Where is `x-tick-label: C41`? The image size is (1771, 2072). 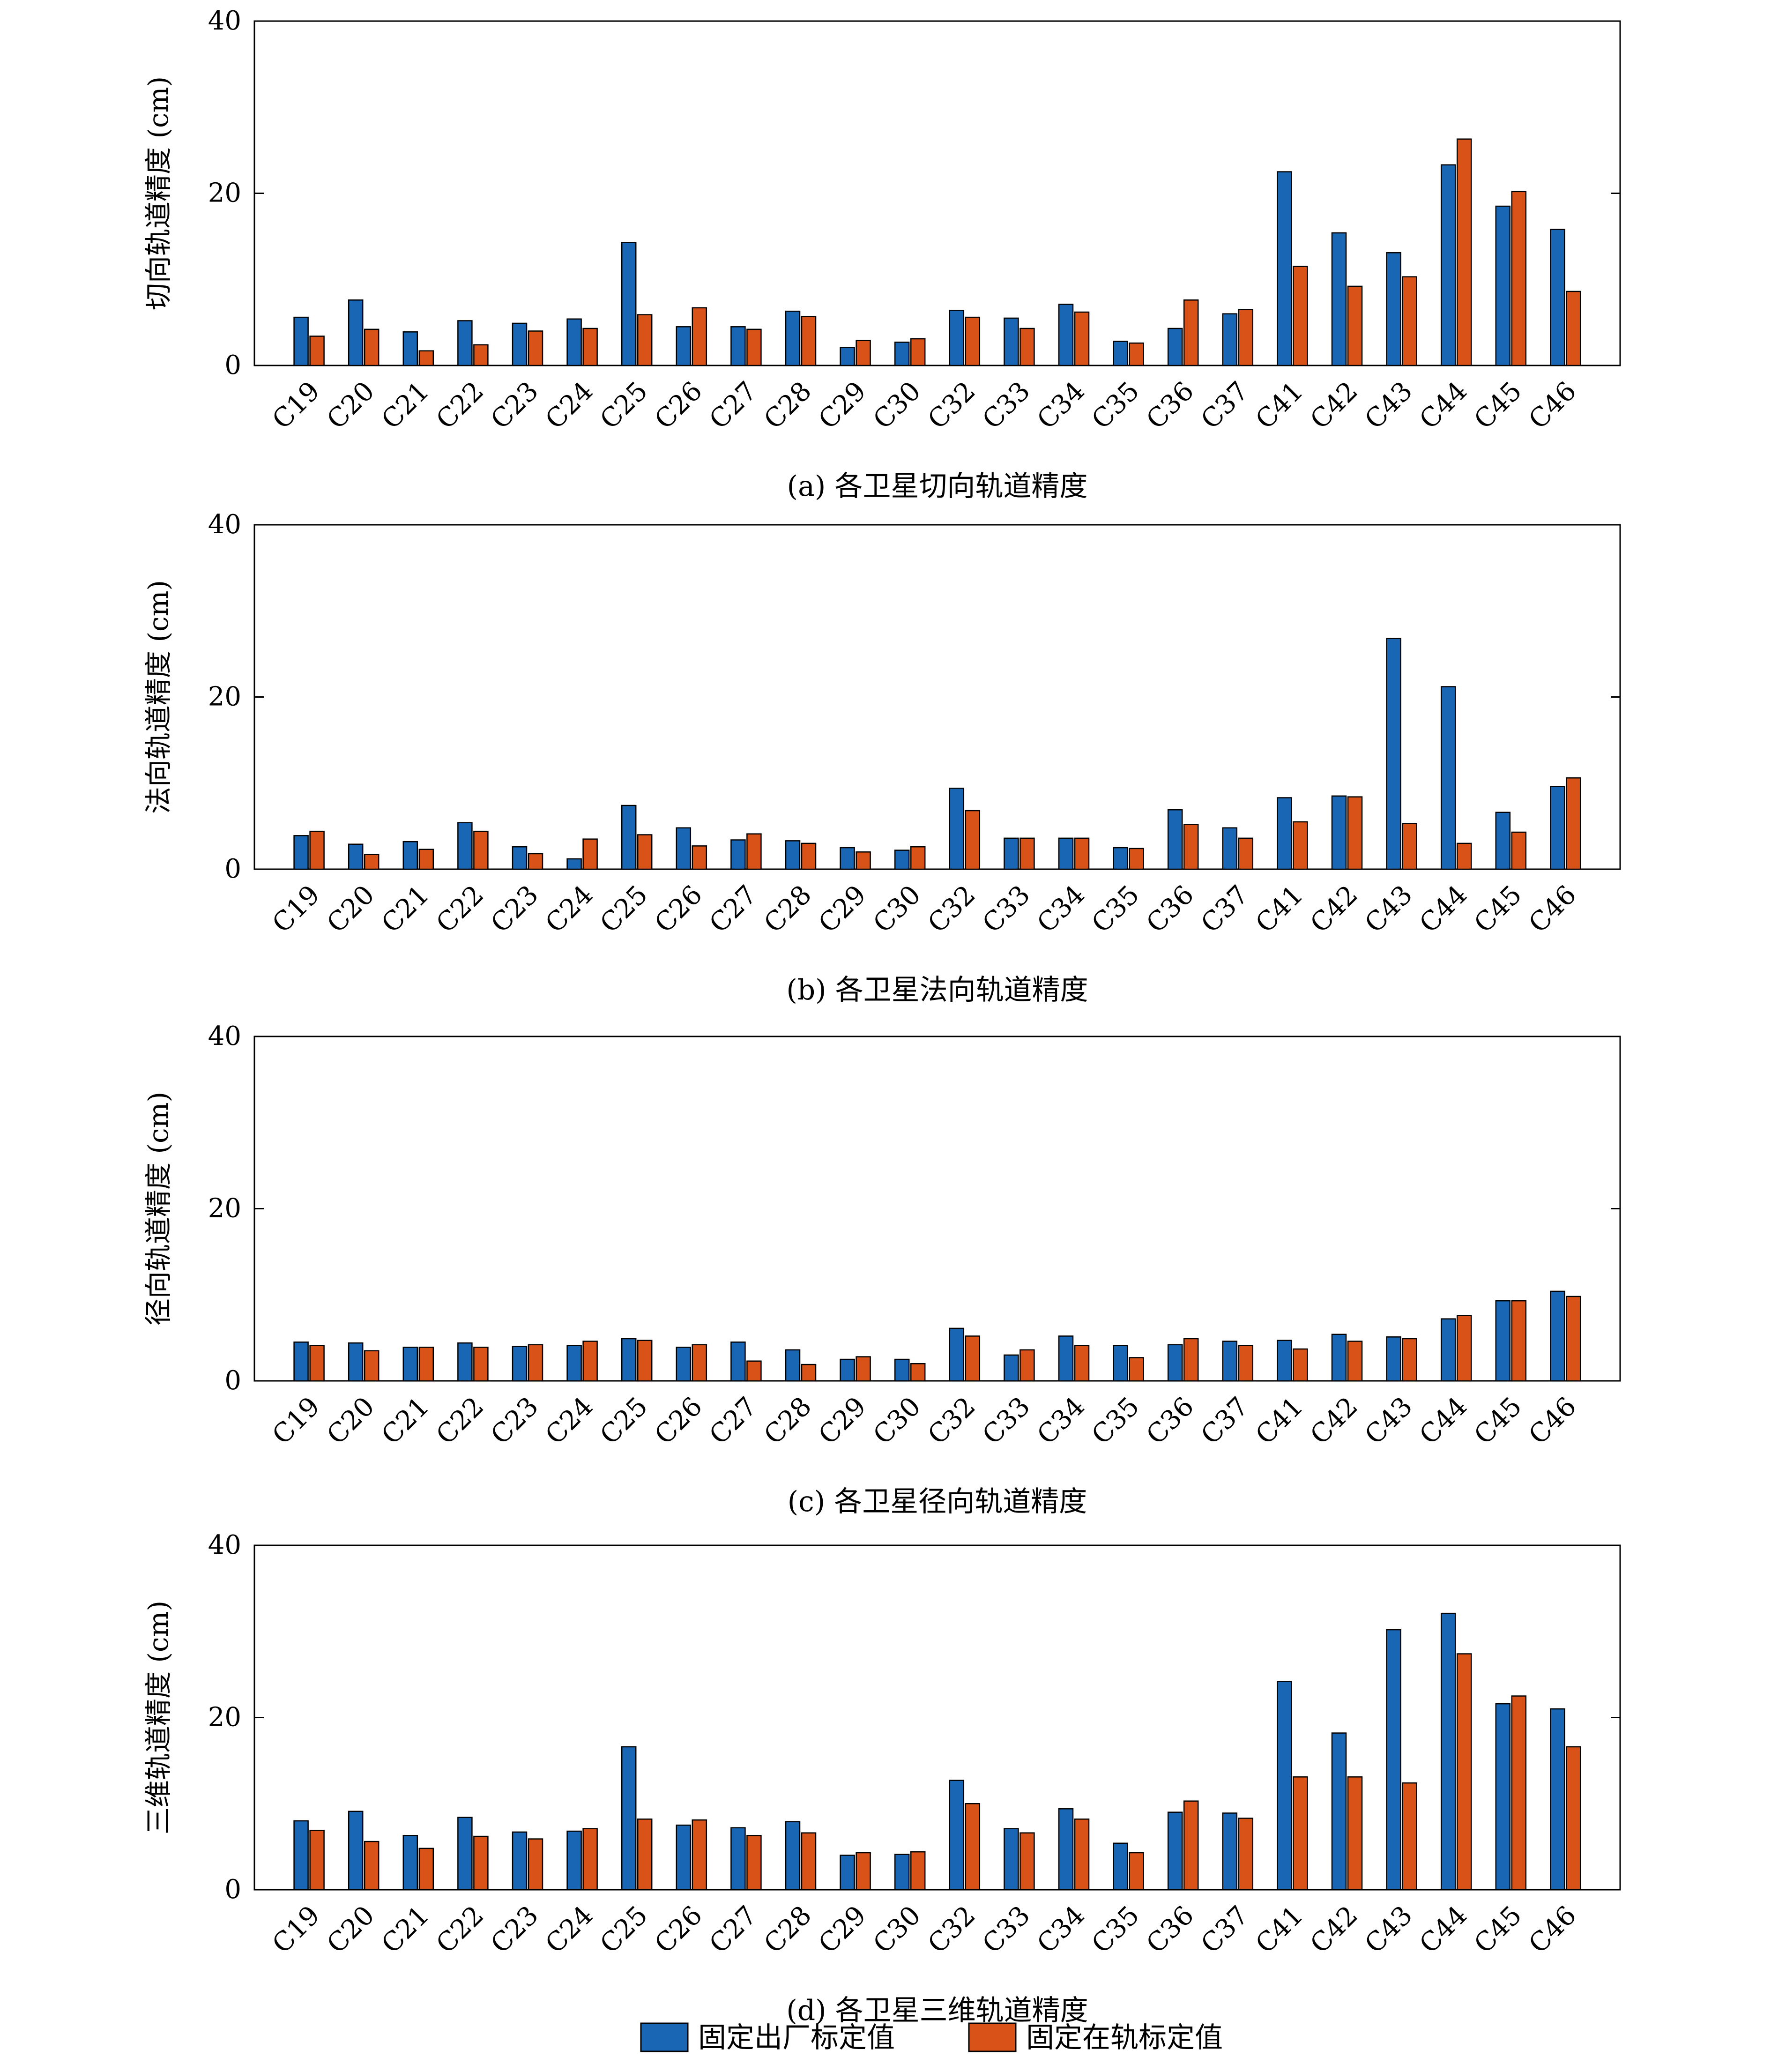 x-tick-label: C41 is located at coordinates (1280, 1421).